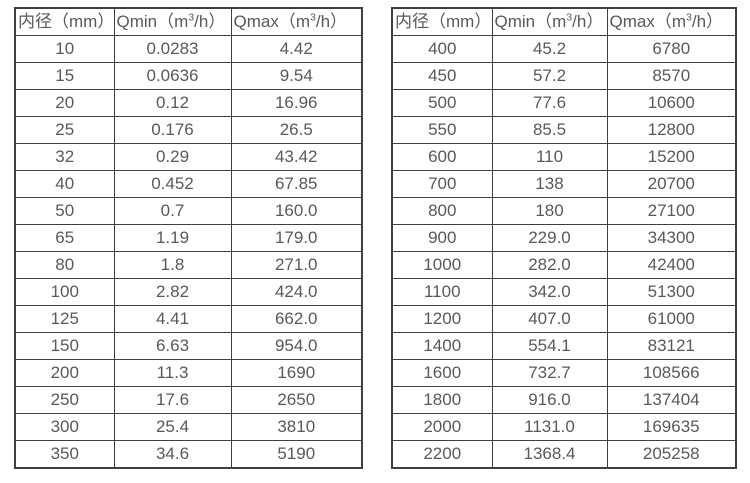 The image size is (750, 483). I want to click on diameter-cell: 15, so click(64, 76).